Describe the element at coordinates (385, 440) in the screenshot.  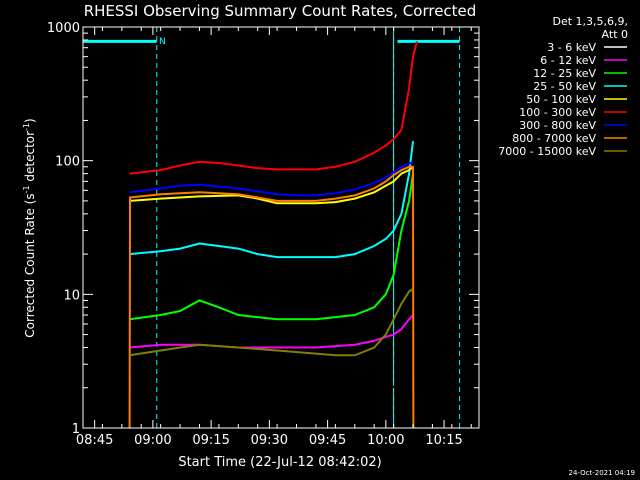
I see `x-tick-label-5: 10:00` at that location.